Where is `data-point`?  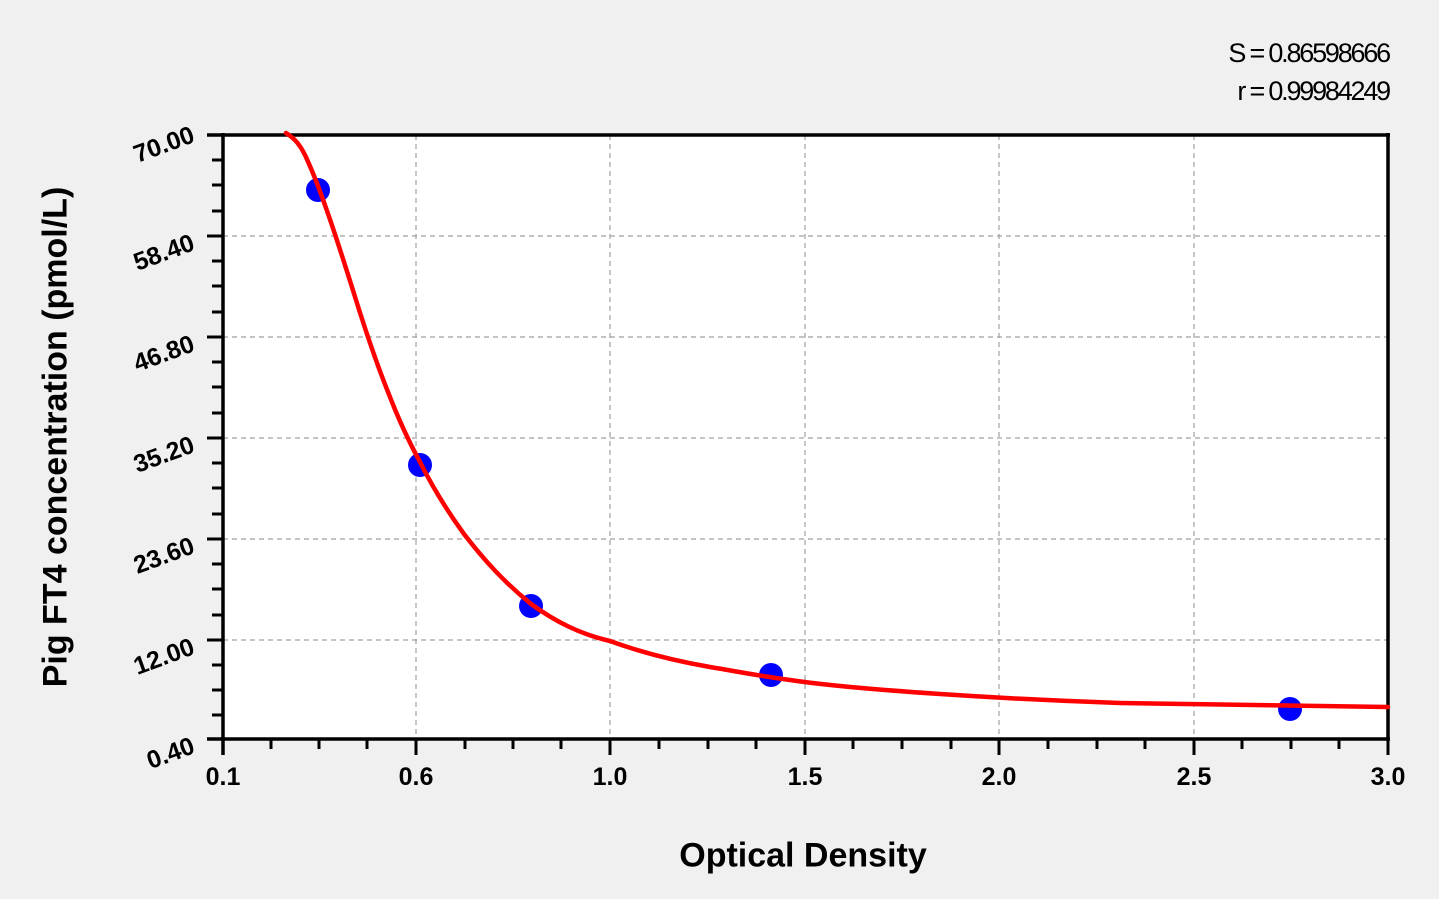
data-point is located at coordinates (1290, 709).